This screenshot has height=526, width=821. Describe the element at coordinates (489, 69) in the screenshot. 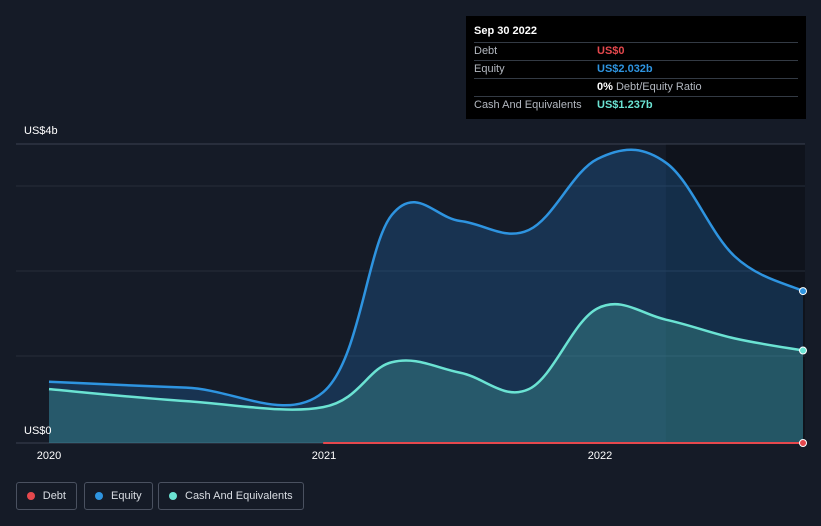

I see `tooltip-label: Equity` at that location.